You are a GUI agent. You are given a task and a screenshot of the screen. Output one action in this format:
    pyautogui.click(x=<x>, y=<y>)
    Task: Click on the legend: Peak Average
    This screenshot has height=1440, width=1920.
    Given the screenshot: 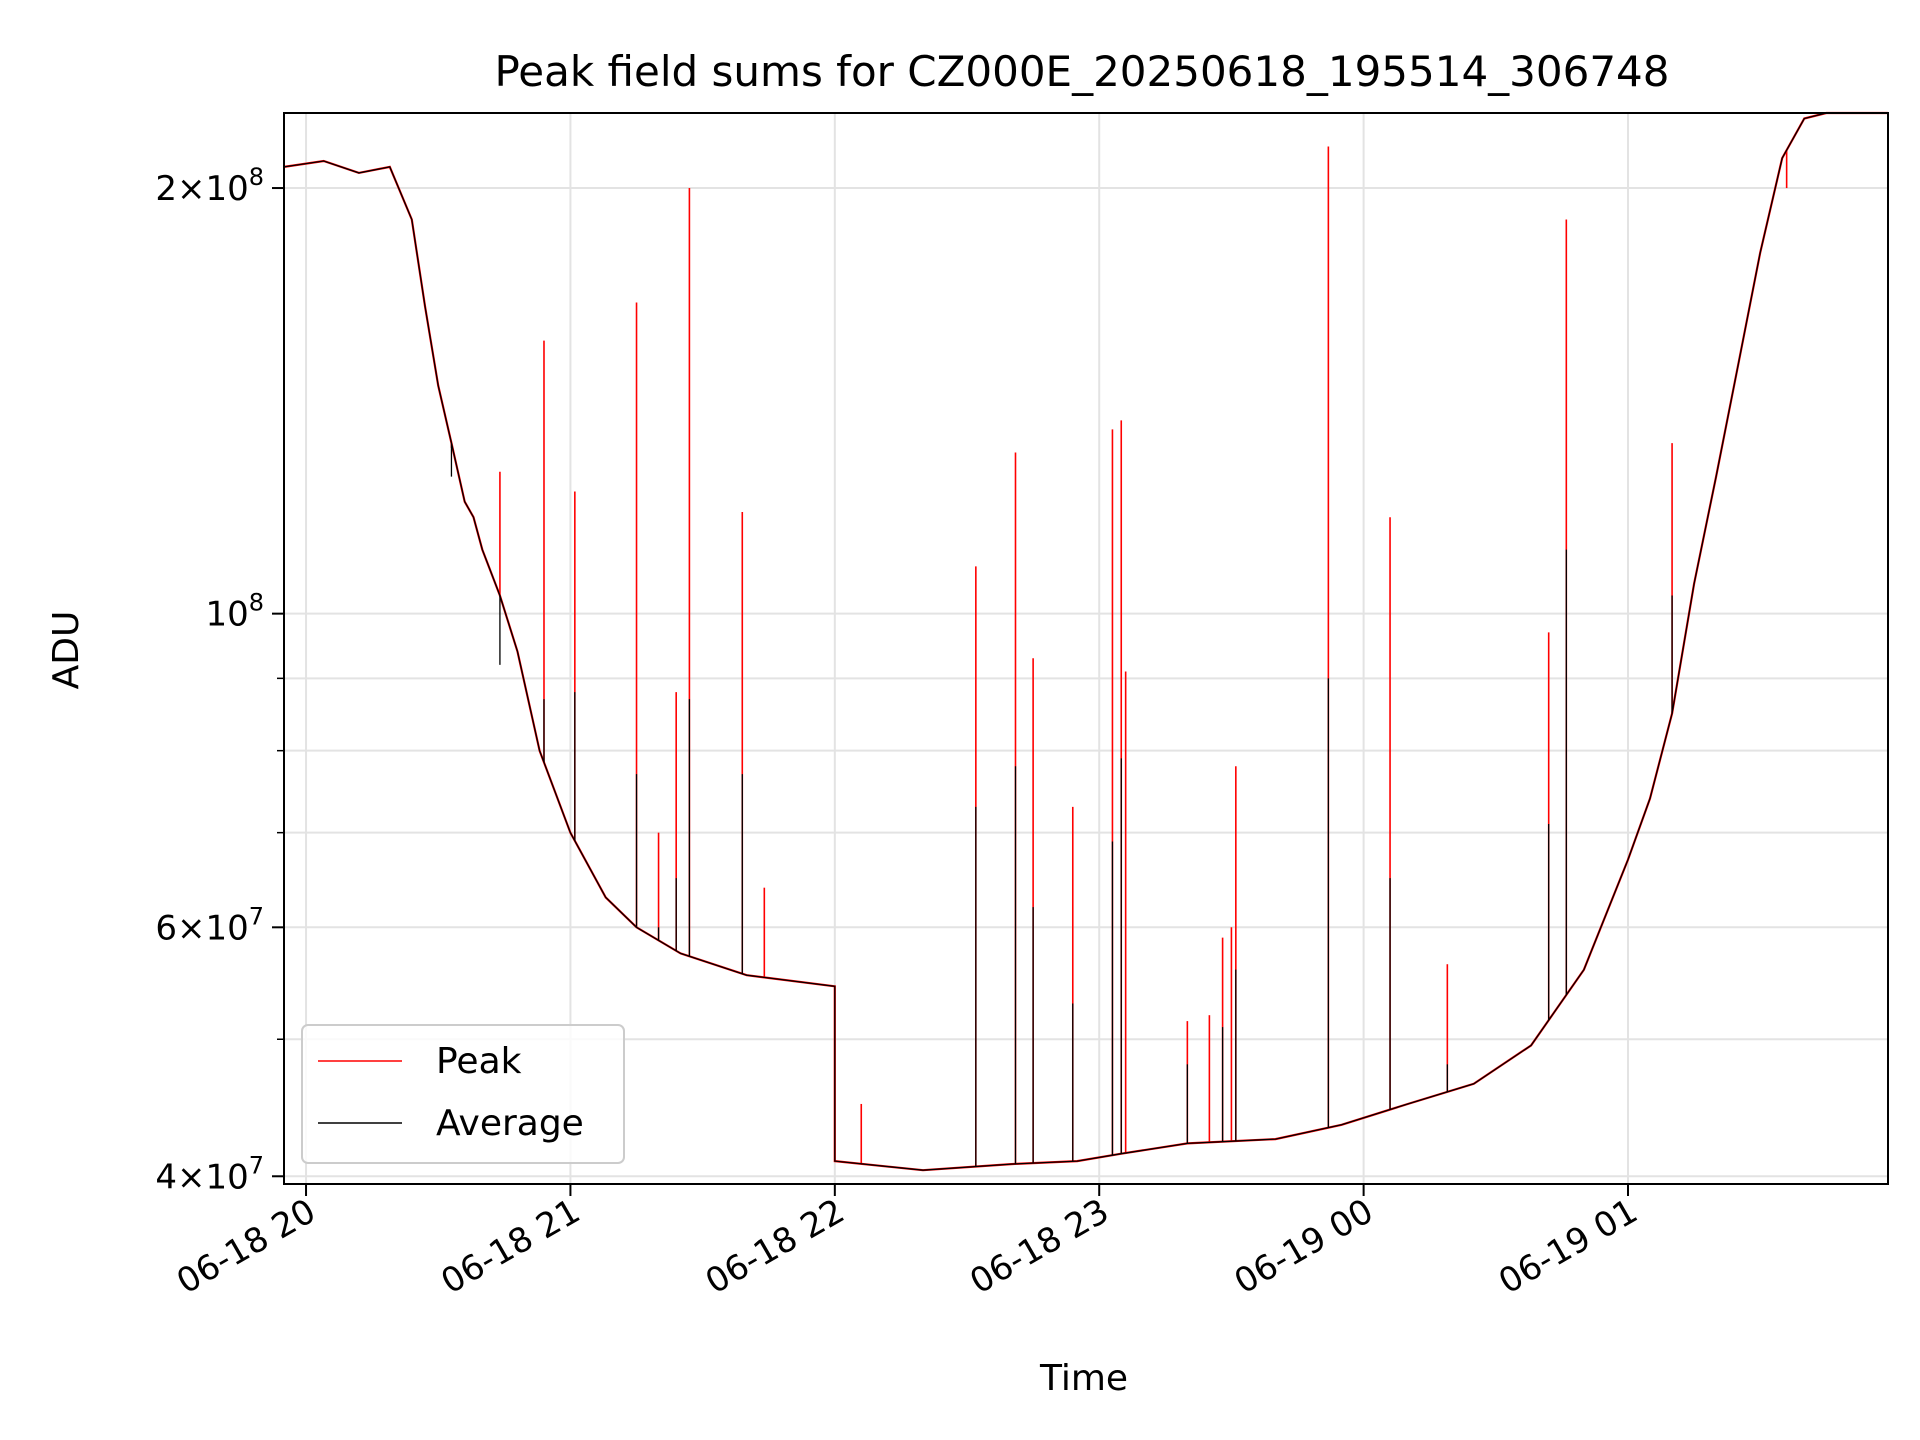 What is the action you would take?
    pyautogui.click(x=463, y=1094)
    